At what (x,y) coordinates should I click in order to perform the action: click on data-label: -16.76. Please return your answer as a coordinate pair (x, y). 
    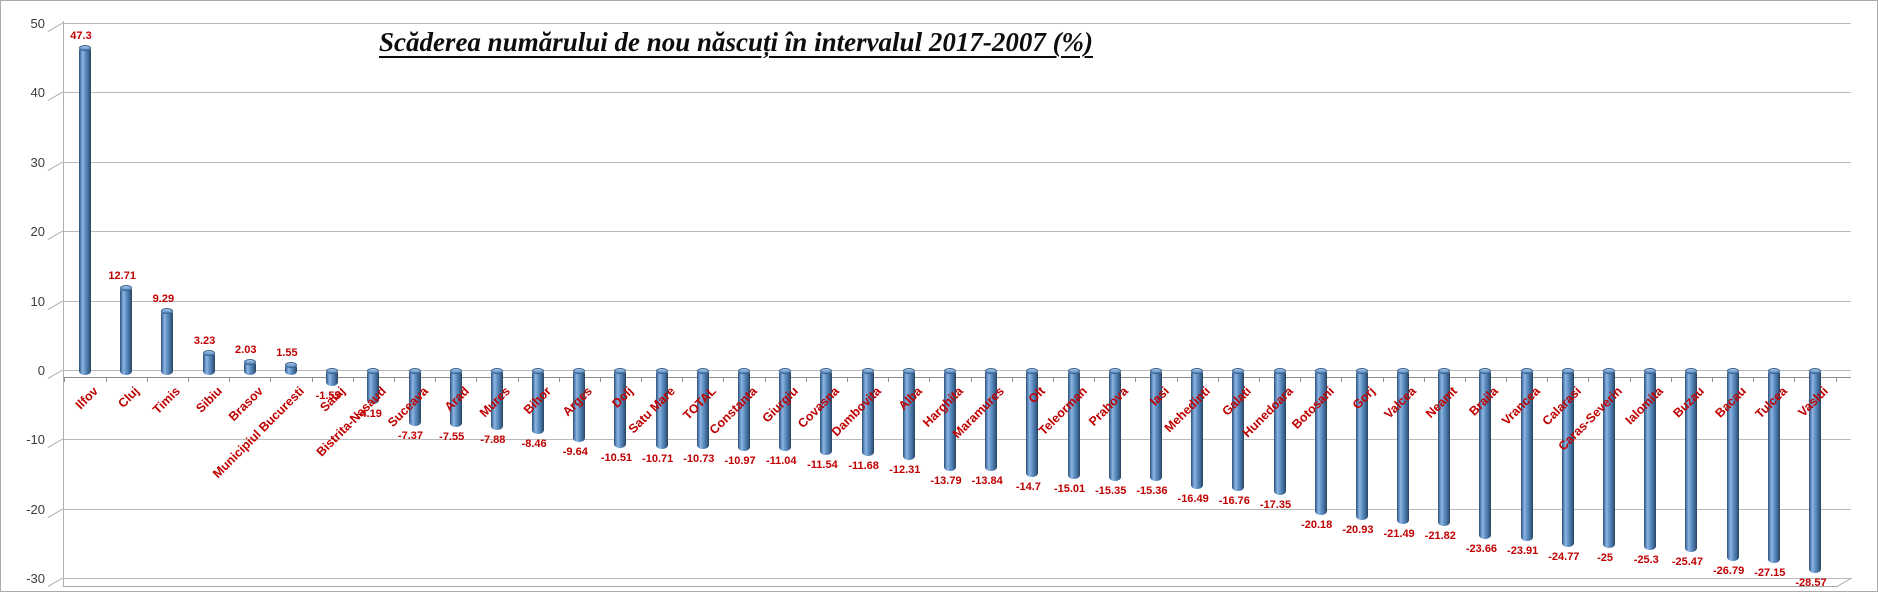
    Looking at the image, I should click on (1234, 501).